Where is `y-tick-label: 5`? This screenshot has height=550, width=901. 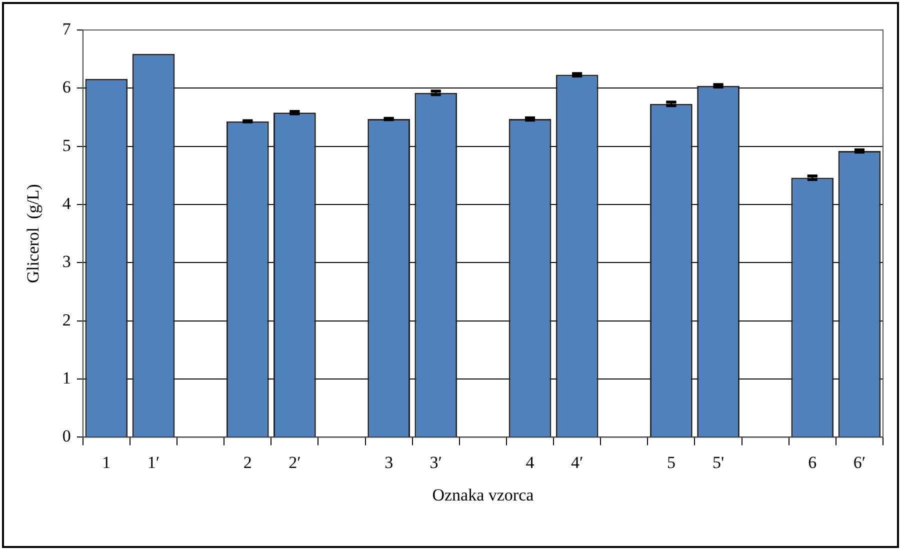
y-tick-label: 5 is located at coordinates (66, 145).